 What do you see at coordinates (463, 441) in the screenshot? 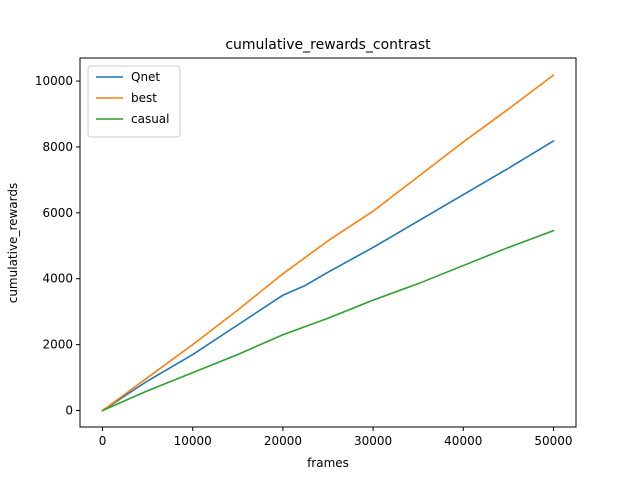
I see `x-tick-label: 40000` at bounding box center [463, 441].